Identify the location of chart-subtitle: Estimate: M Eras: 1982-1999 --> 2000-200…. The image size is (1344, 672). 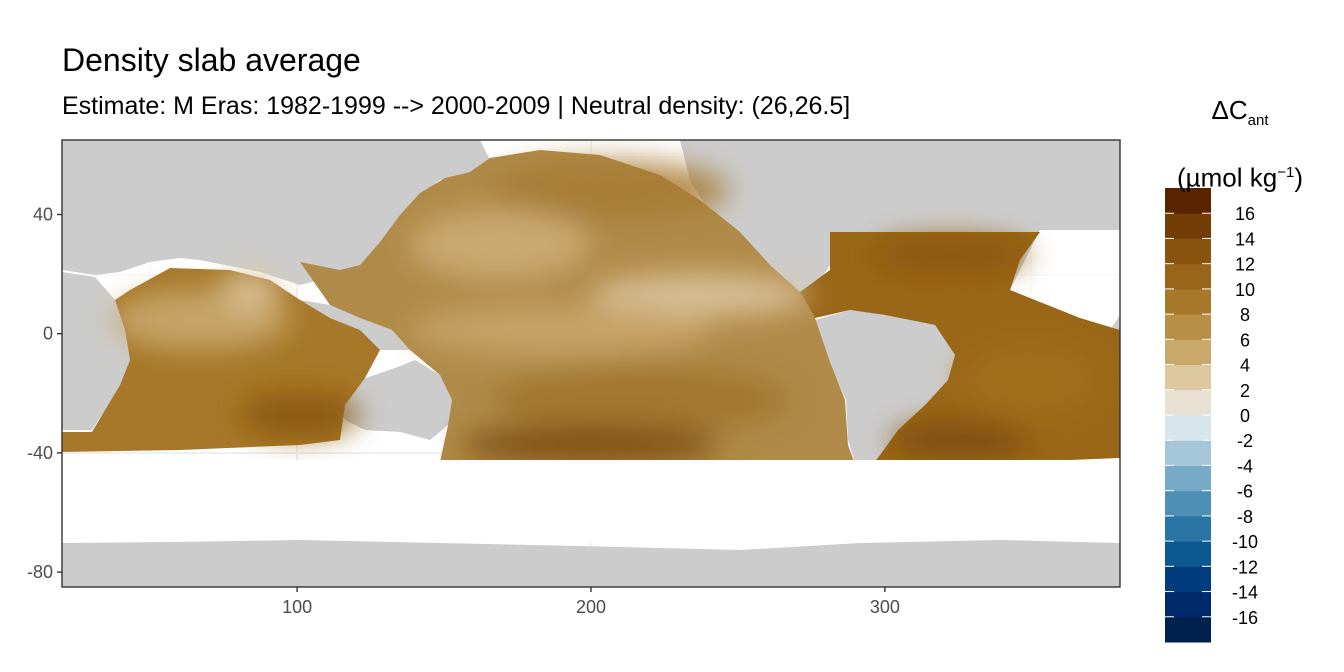
(456, 106).